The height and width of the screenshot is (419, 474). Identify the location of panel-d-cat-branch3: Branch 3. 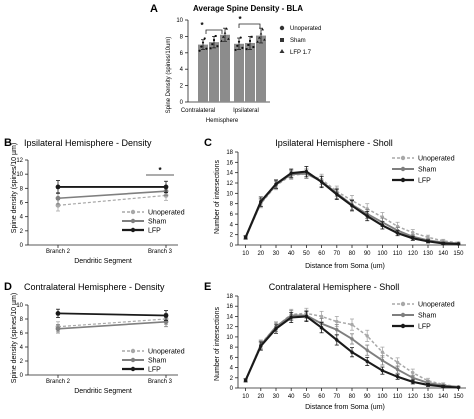
(160, 382).